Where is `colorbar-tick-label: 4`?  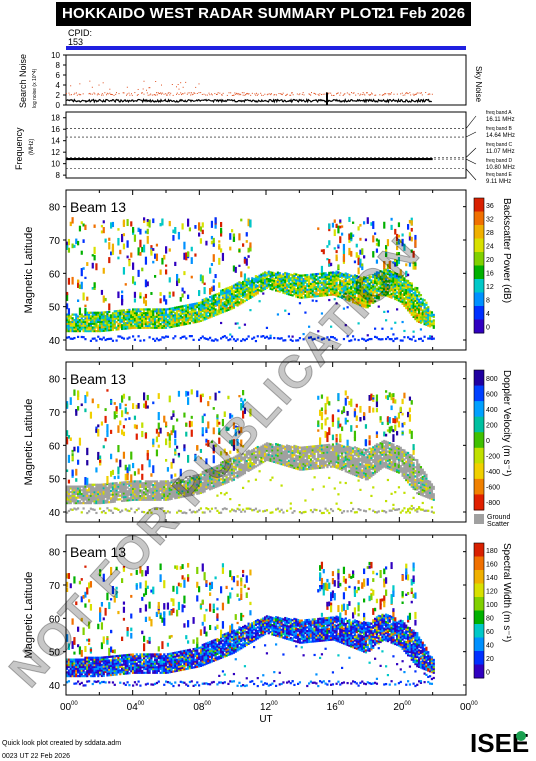
colorbar-tick-label: 4 is located at coordinates (488, 314).